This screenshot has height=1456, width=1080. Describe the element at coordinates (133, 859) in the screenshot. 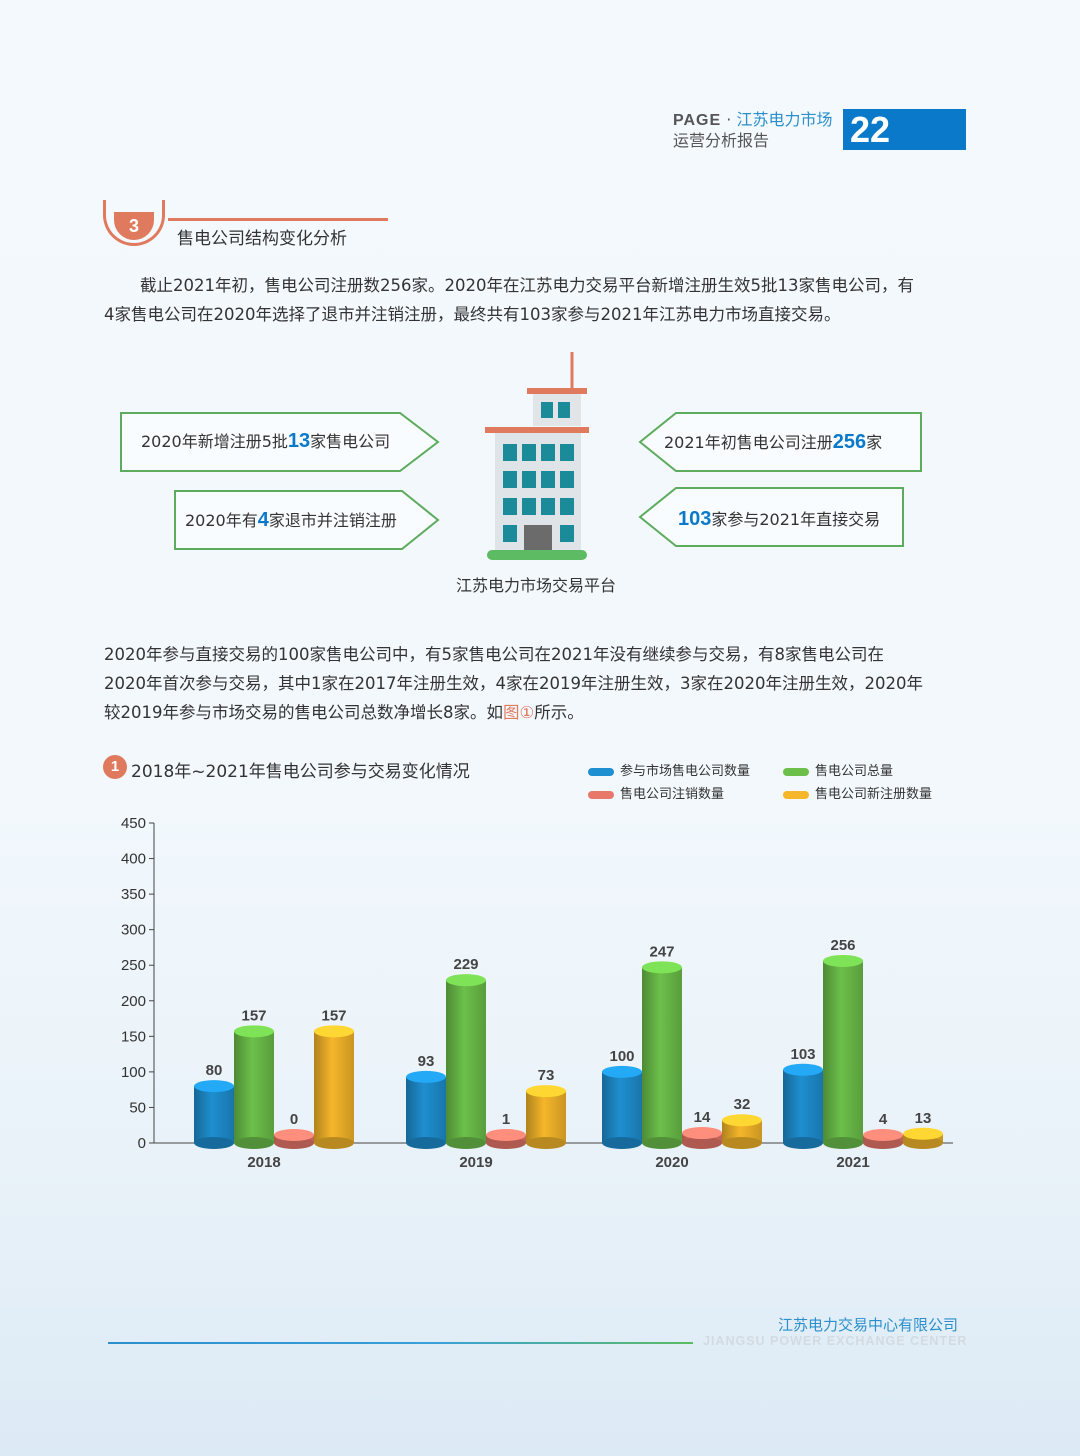

I see `y-tick-label: 400` at that location.